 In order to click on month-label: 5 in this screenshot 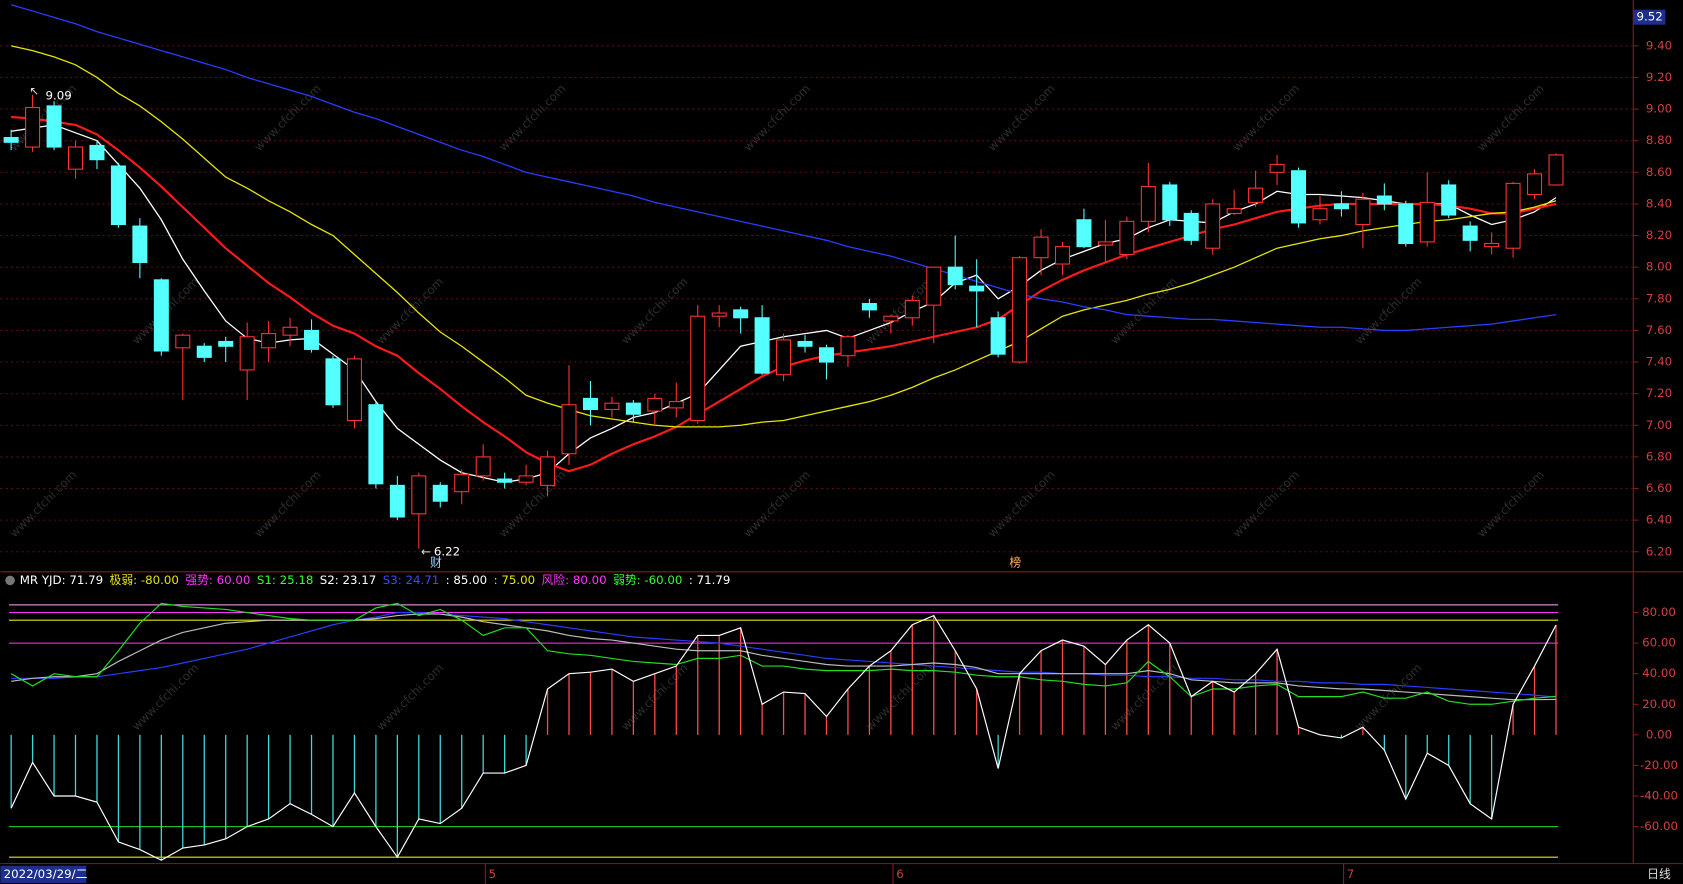, I will do `click(493, 874)`.